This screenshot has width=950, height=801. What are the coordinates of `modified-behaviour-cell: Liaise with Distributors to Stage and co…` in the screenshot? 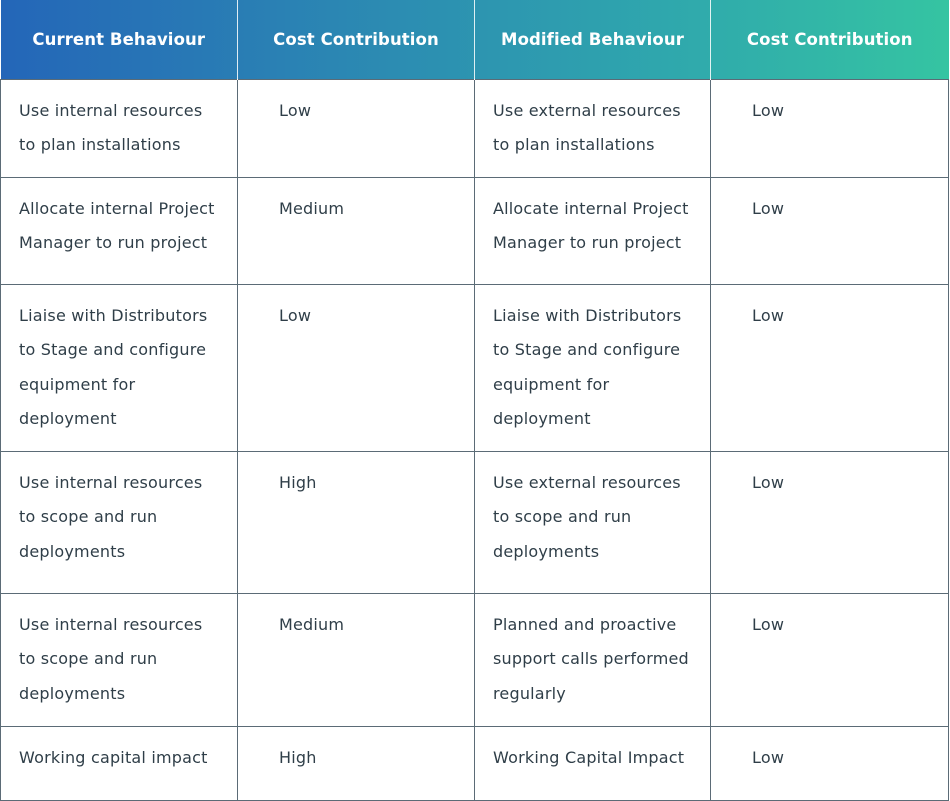 It's located at (592, 367).